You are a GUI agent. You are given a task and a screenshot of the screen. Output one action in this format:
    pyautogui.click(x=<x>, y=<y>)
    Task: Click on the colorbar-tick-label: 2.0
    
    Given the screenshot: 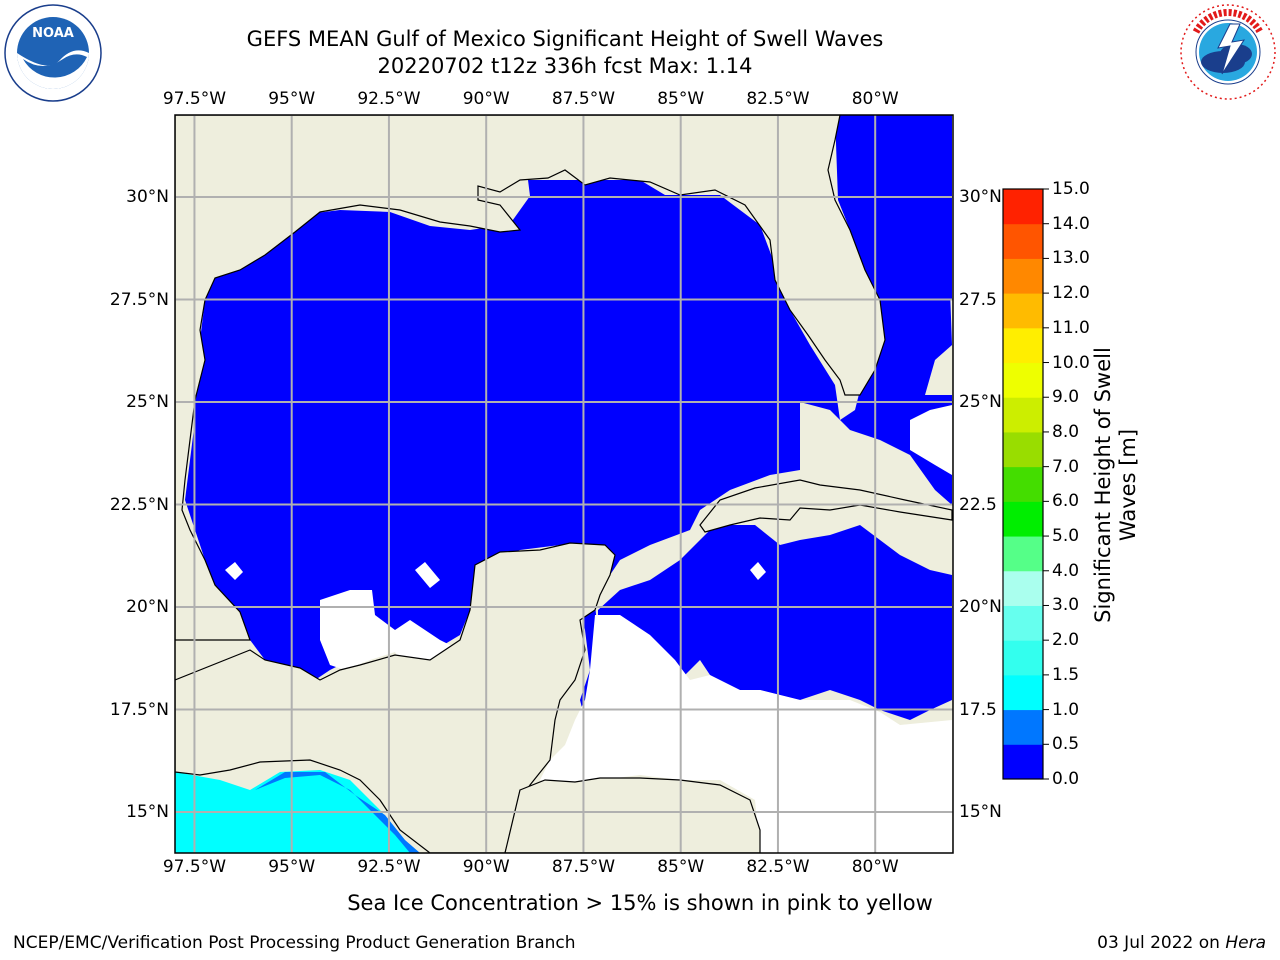 What is the action you would take?
    pyautogui.click(x=1066, y=640)
    